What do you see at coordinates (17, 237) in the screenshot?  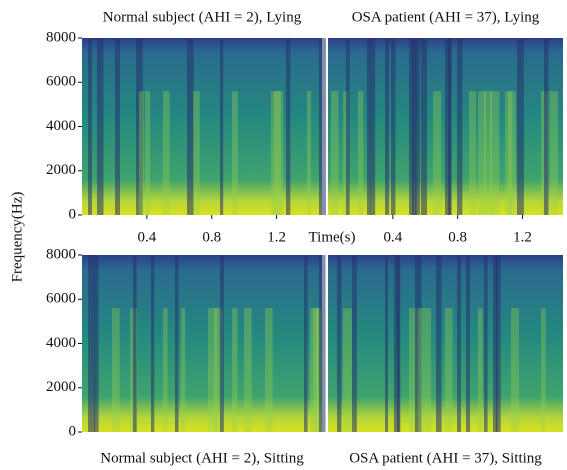 I see `y-axis-label: Frequency(Hz)` at bounding box center [17, 237].